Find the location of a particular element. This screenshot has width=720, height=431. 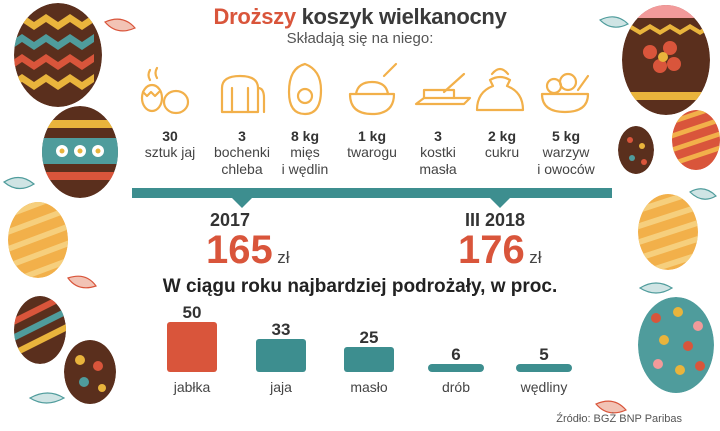

basket-item-meat: 8 kg mięs i wędlin is located at coordinates (305, 153).